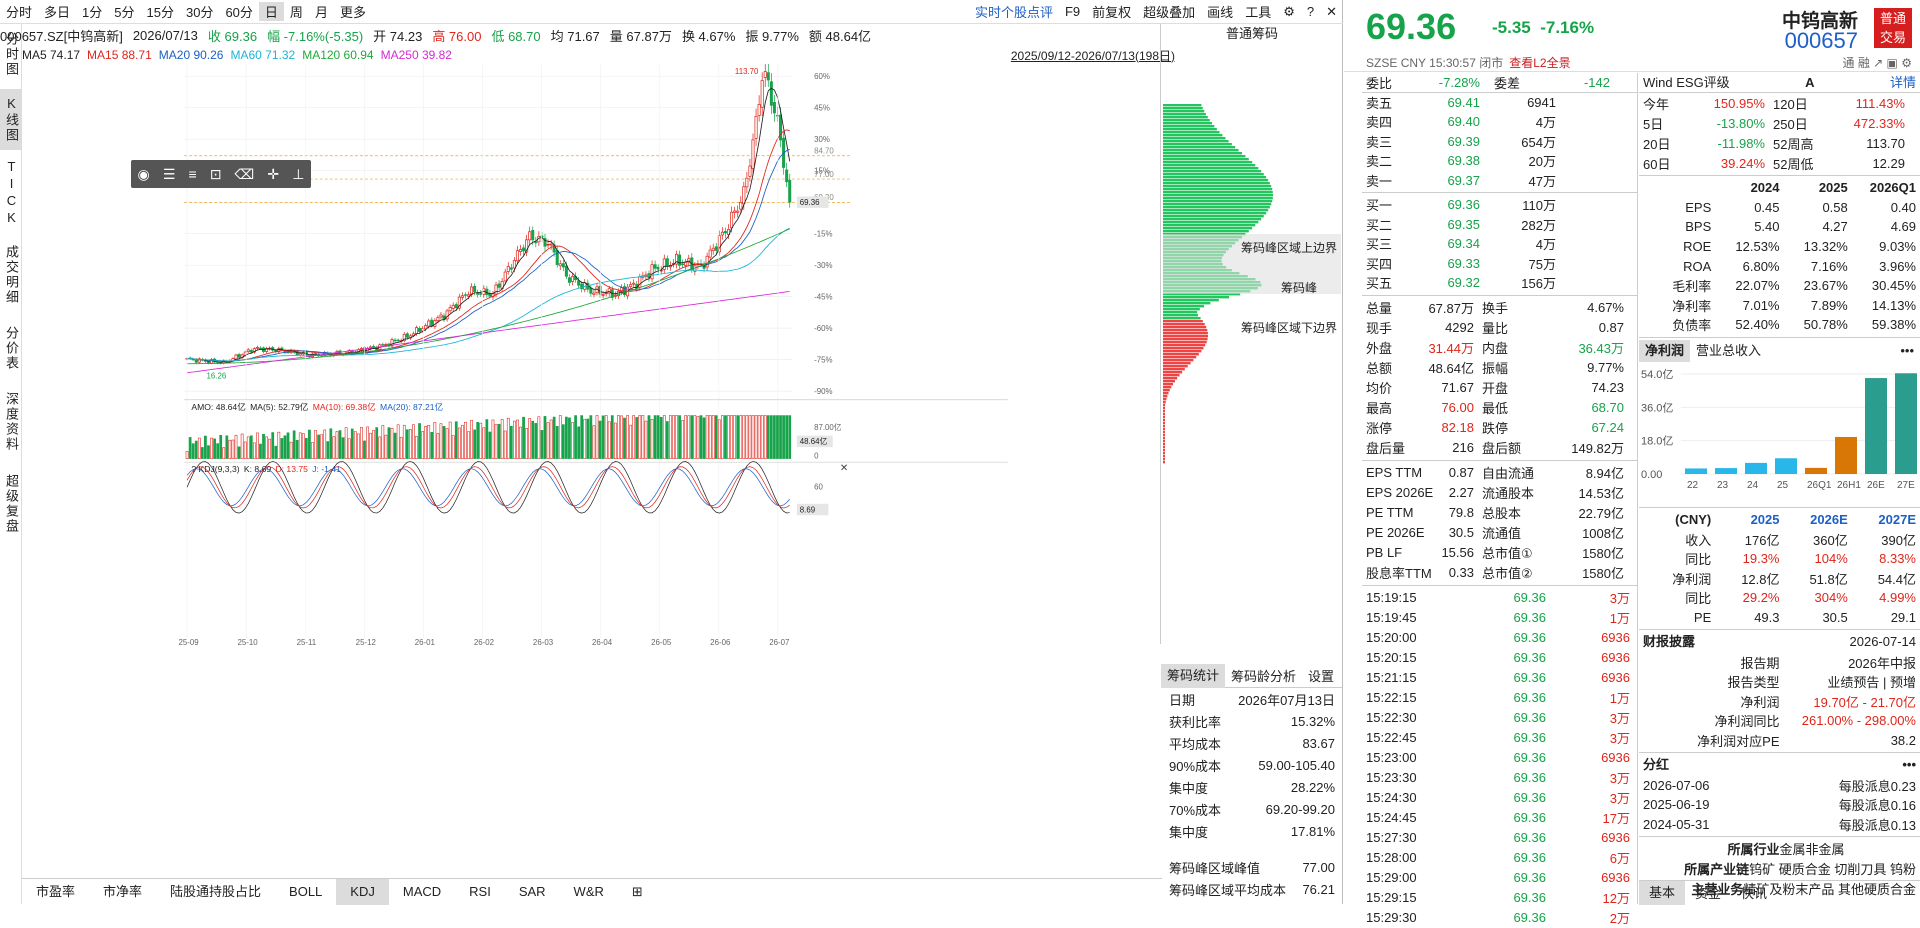 The width and height of the screenshot is (1920, 928). What do you see at coordinates (1310, 11) in the screenshot?
I see `help-icon: ?` at bounding box center [1310, 11].